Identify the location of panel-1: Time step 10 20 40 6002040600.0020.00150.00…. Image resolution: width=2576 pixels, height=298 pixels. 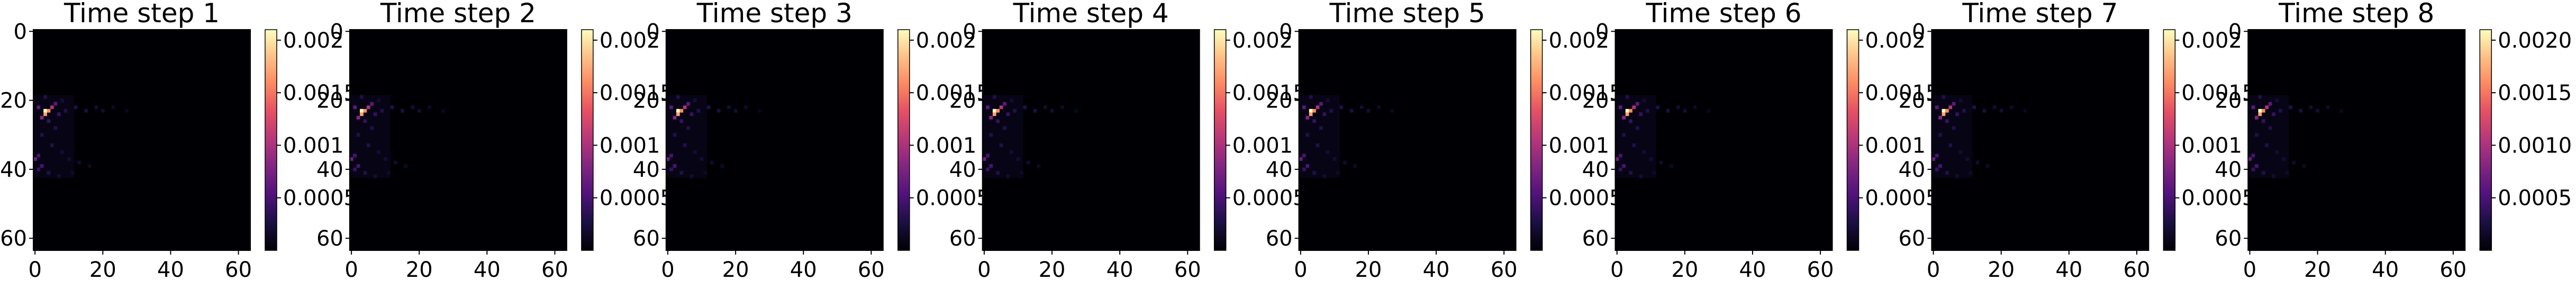
(178, 141).